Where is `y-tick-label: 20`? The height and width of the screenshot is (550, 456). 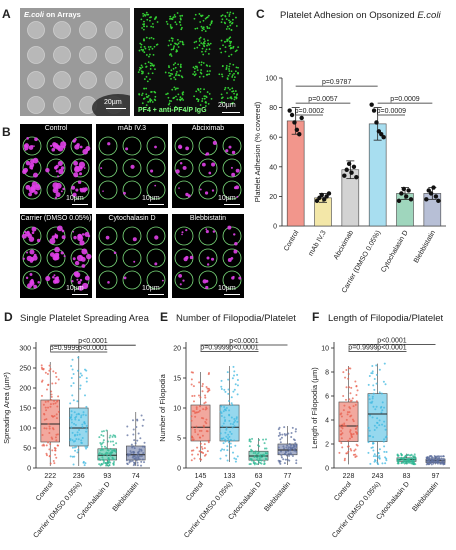
y-tick-label: 20 is located at coordinates (273, 197).